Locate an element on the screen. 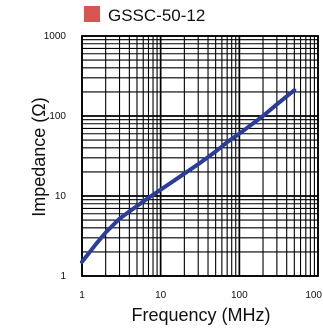 This screenshot has width=323, height=333. y-tick-labels: 1 10 100 1000 is located at coordinates (55, 156).